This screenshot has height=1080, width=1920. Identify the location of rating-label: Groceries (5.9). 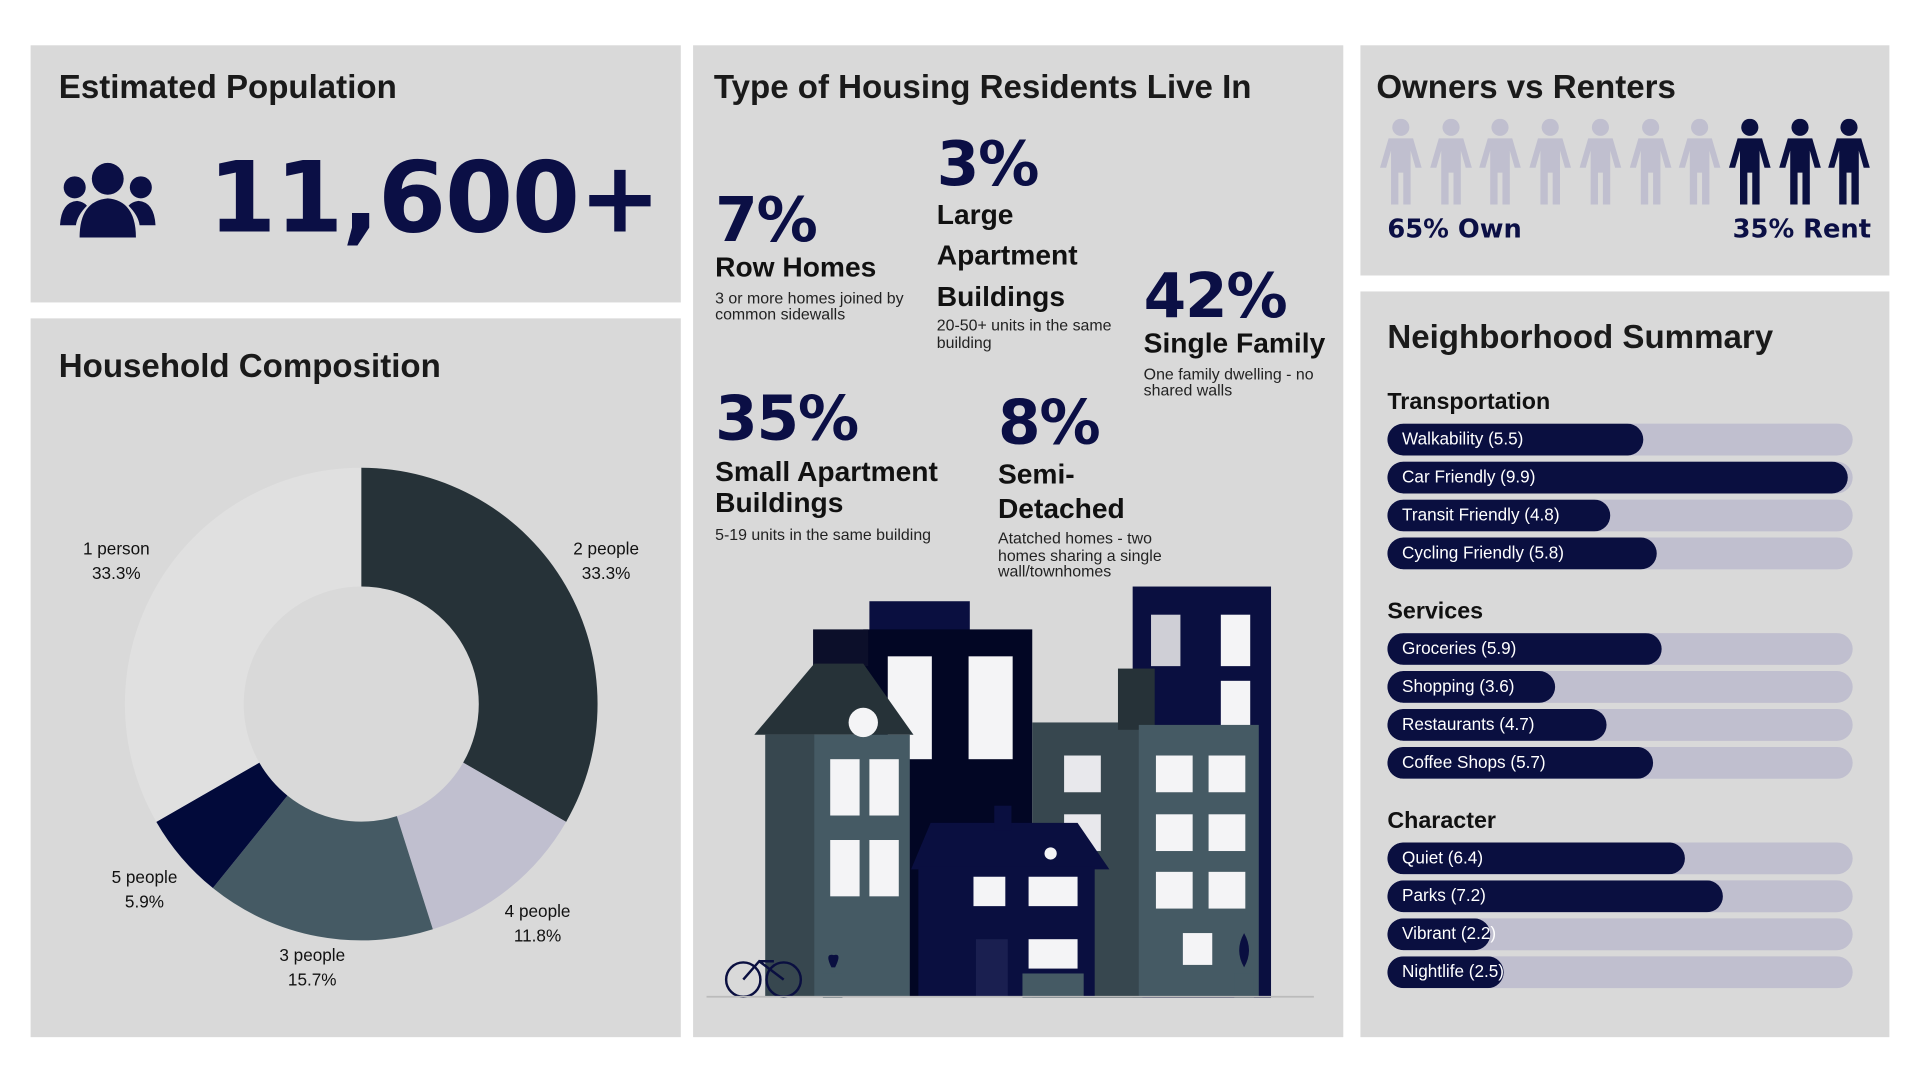
(1459, 647).